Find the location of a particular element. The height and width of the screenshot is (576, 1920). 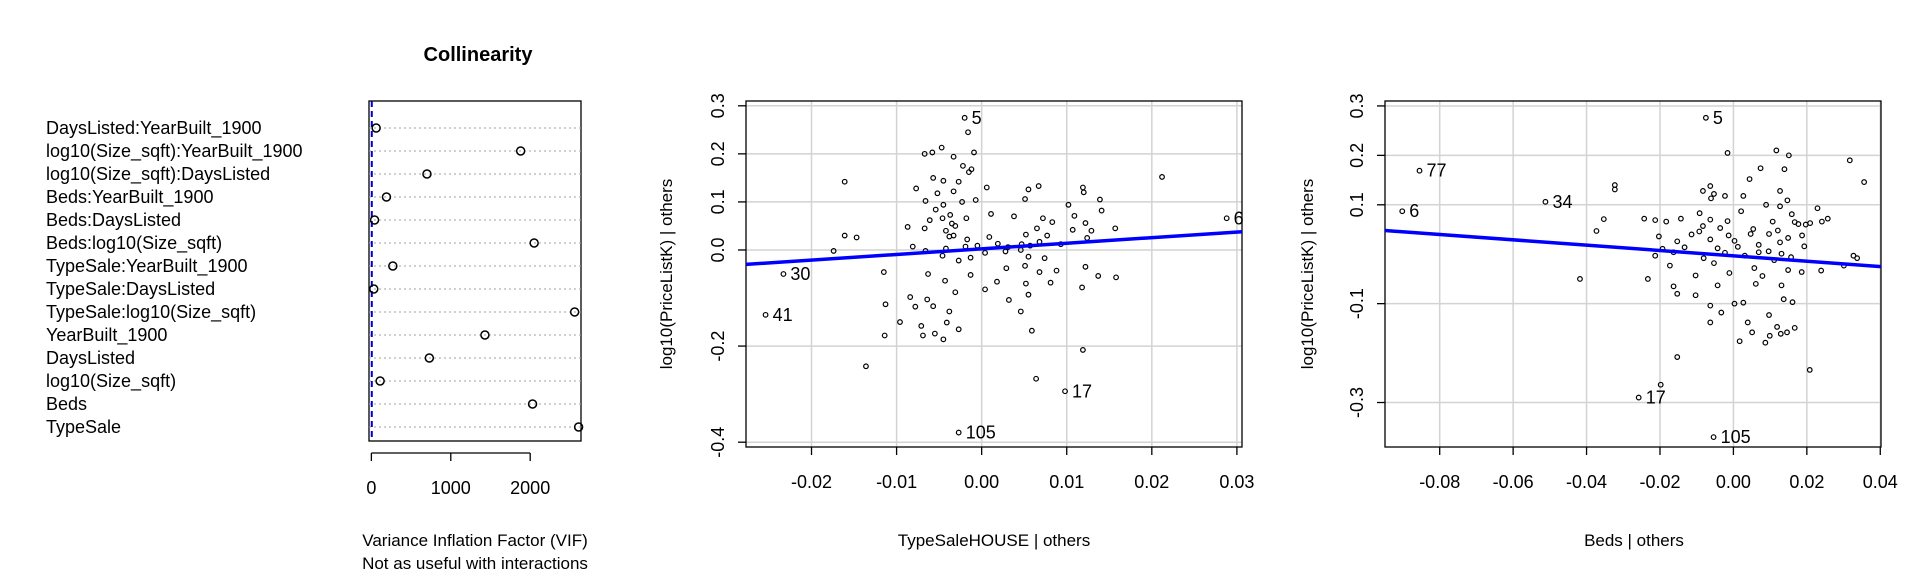

y-tick-label: 0.3 is located at coordinates (1357, 105).